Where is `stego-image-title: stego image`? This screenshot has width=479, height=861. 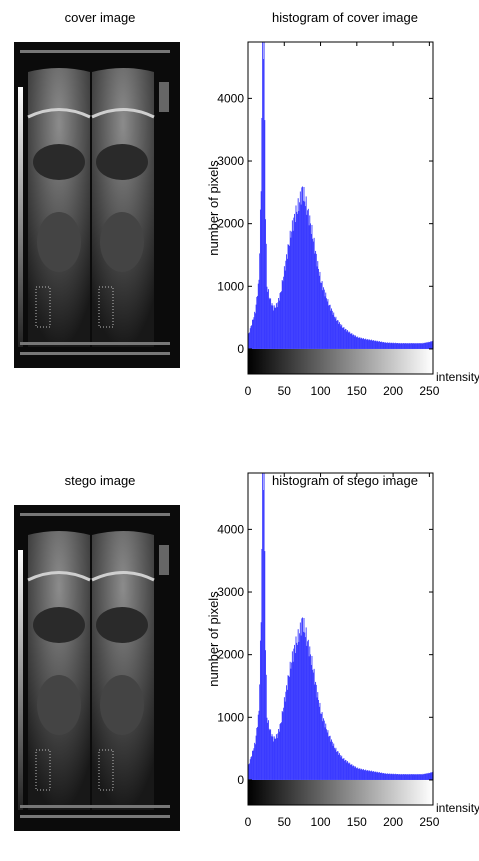
stego-image-title: stego image is located at coordinates (100, 480).